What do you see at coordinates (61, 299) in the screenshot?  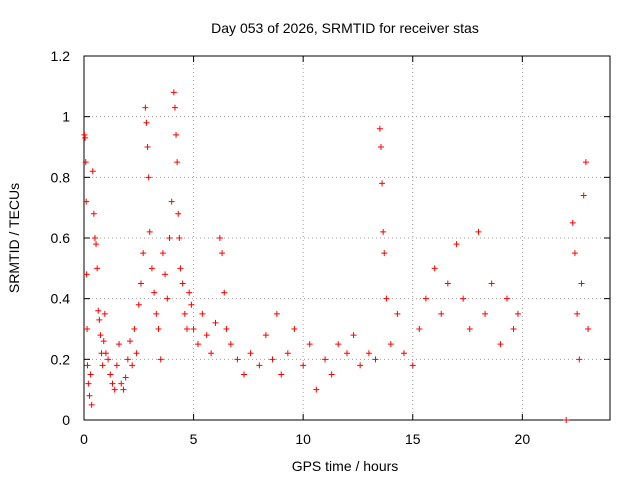 I see `y-tick-label: 0.4` at bounding box center [61, 299].